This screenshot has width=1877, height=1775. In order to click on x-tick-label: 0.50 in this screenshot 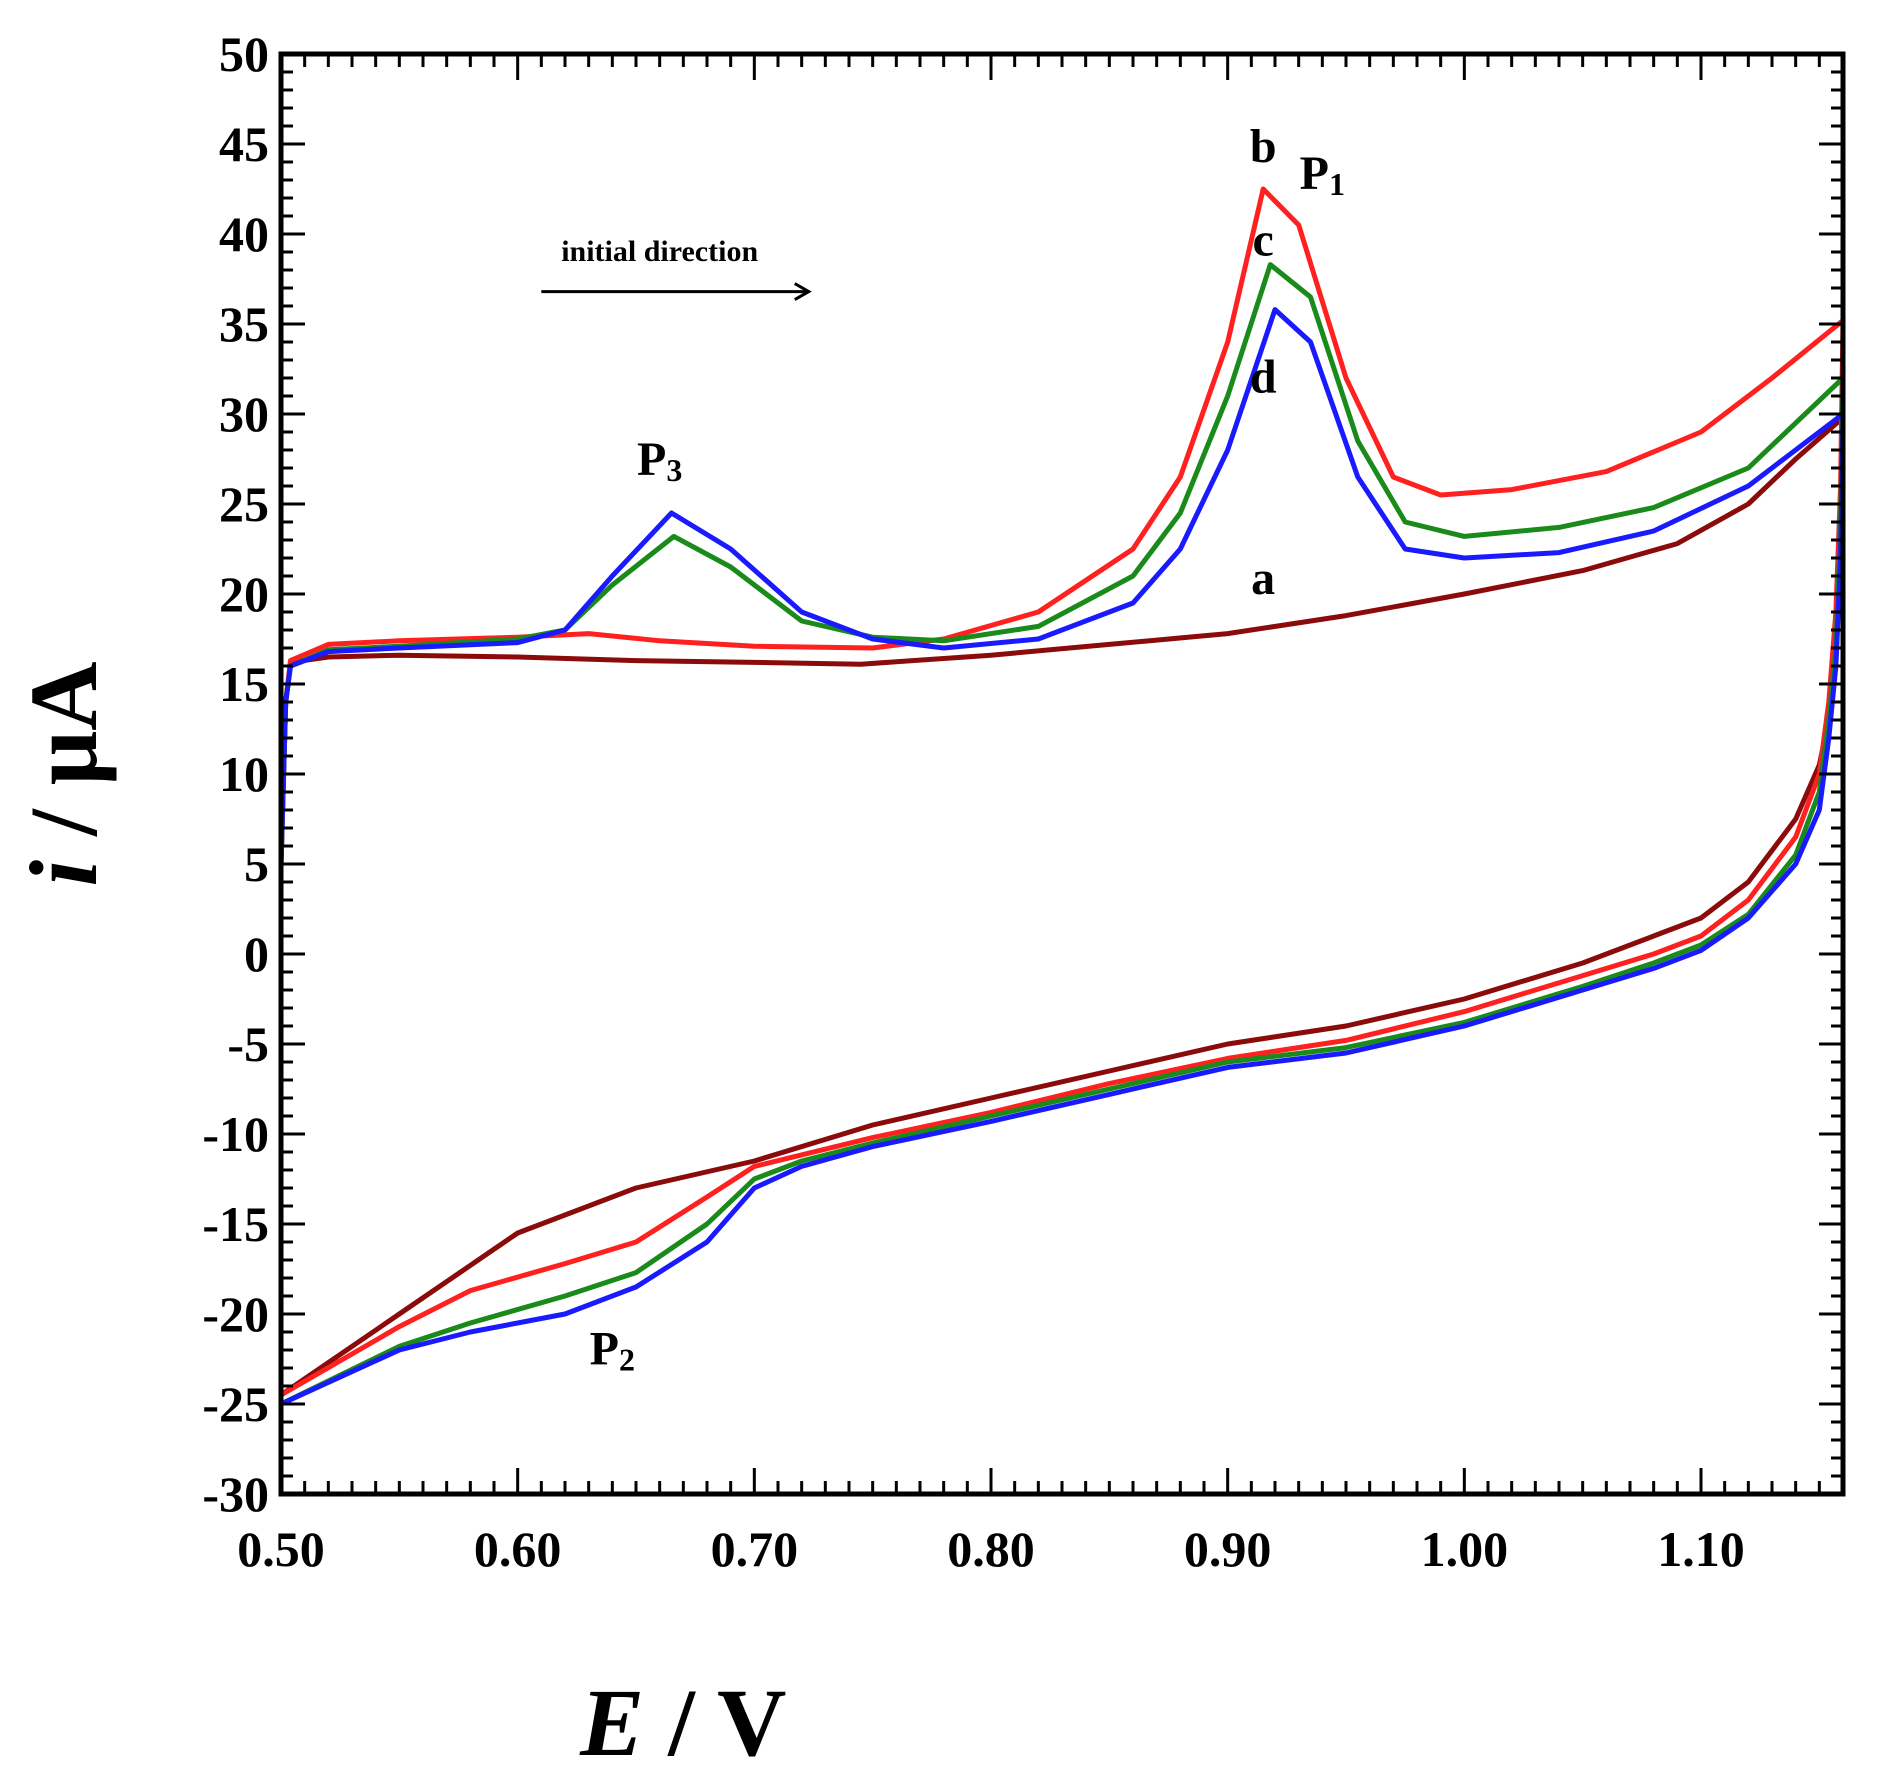, I will do `click(281, 1549)`.